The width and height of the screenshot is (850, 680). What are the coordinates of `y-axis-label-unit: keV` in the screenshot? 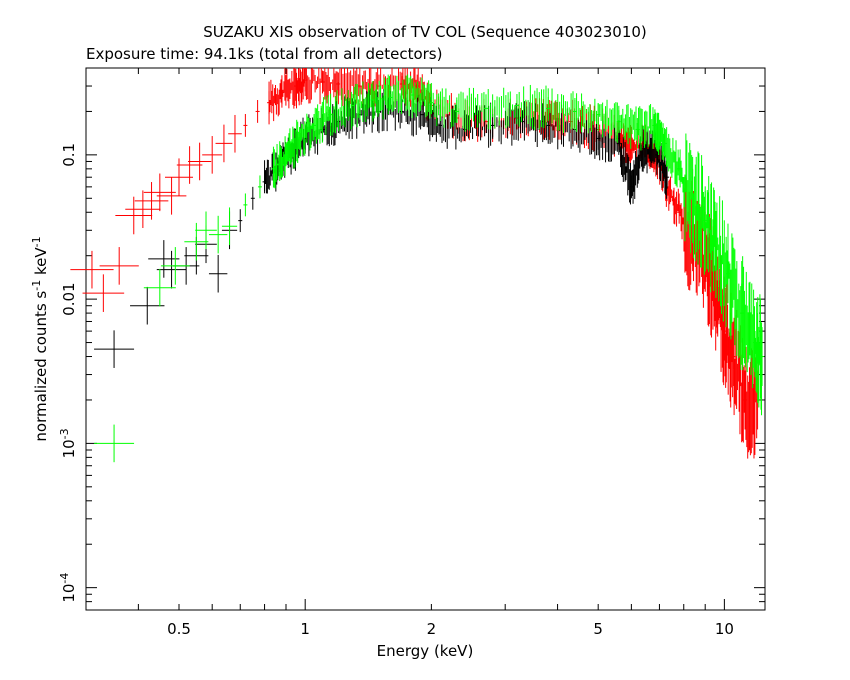 It's located at (41, 261).